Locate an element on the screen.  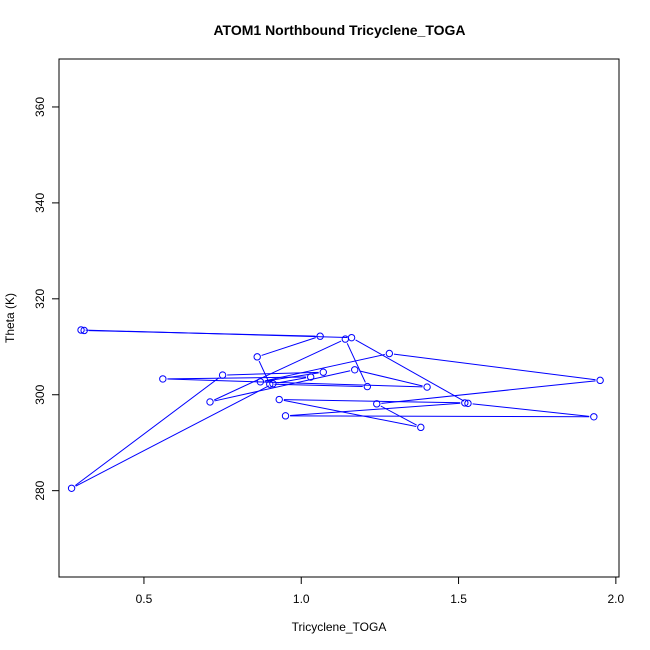
chart-title: ATOM1 Northbound Tricyclene_TOGA is located at coordinates (339, 30).